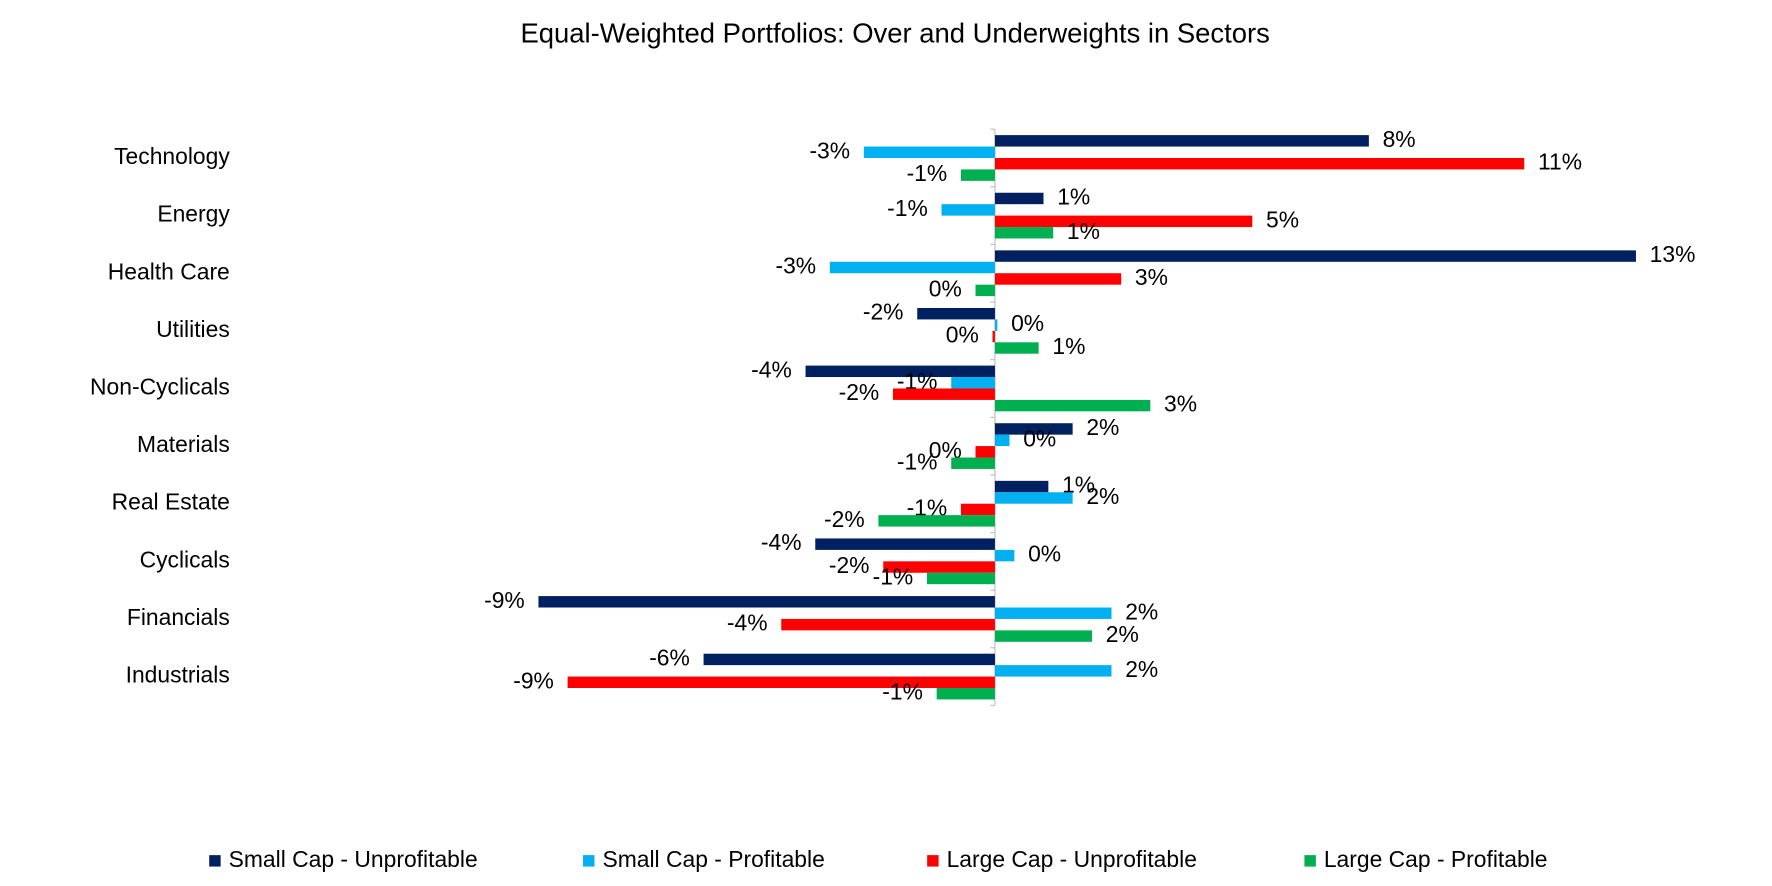  What do you see at coordinates (1560, 162) in the screenshot?
I see `data-label: 11%` at bounding box center [1560, 162].